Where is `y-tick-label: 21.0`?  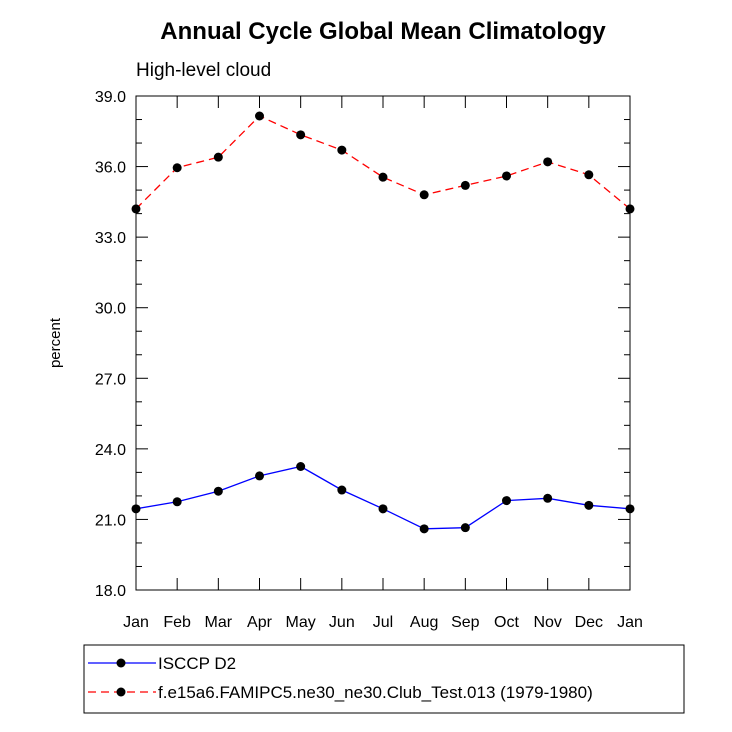
y-tick-label: 21.0 is located at coordinates (110, 520).